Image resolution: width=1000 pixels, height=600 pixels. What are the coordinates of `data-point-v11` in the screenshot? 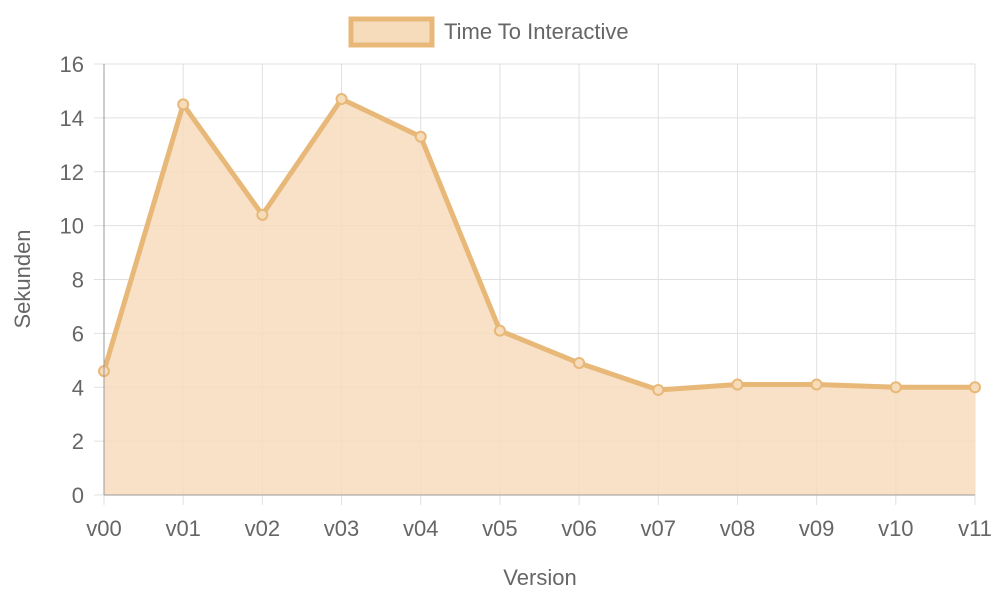 It's located at (975, 387).